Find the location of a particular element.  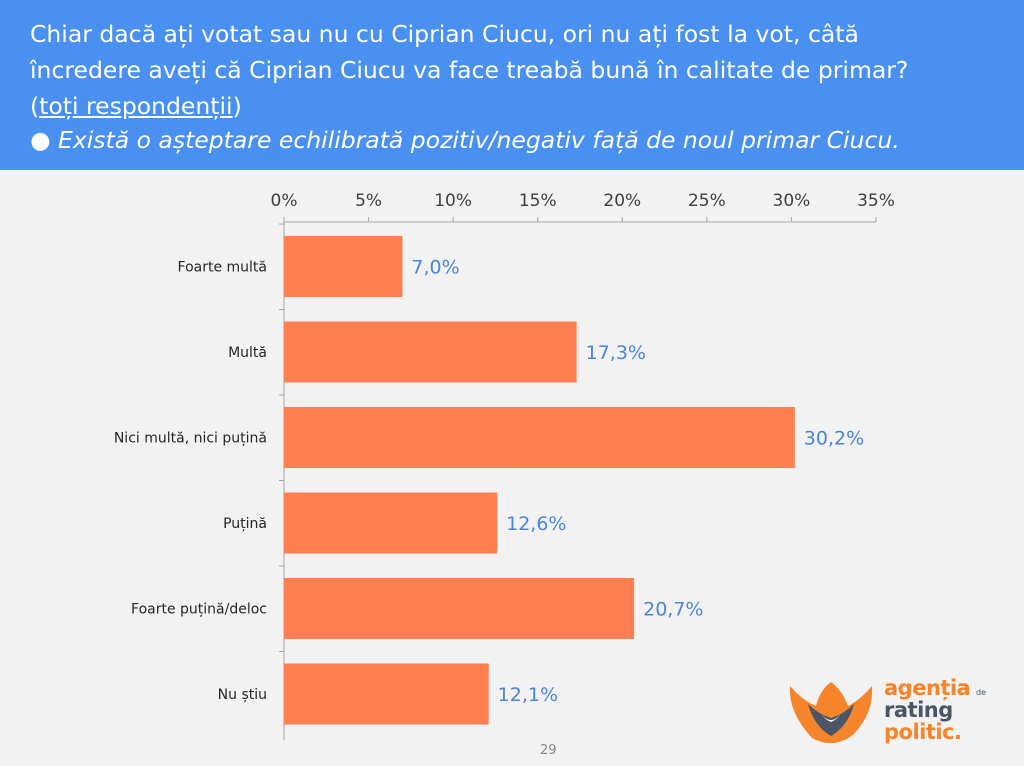

value-label: 30,2% is located at coordinates (834, 439).